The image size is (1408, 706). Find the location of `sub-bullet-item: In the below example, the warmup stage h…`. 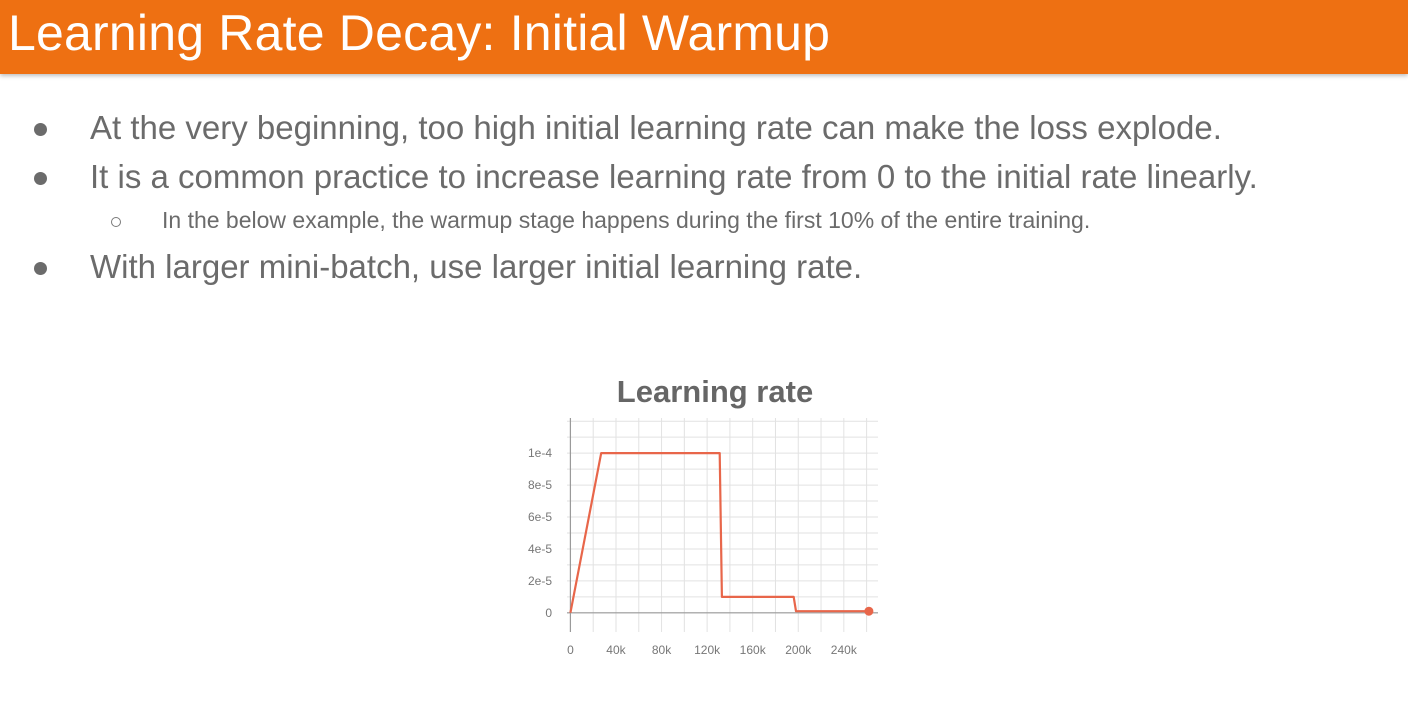

sub-bullet-item: In the below example, the warmup stage h… is located at coordinates (626, 220).